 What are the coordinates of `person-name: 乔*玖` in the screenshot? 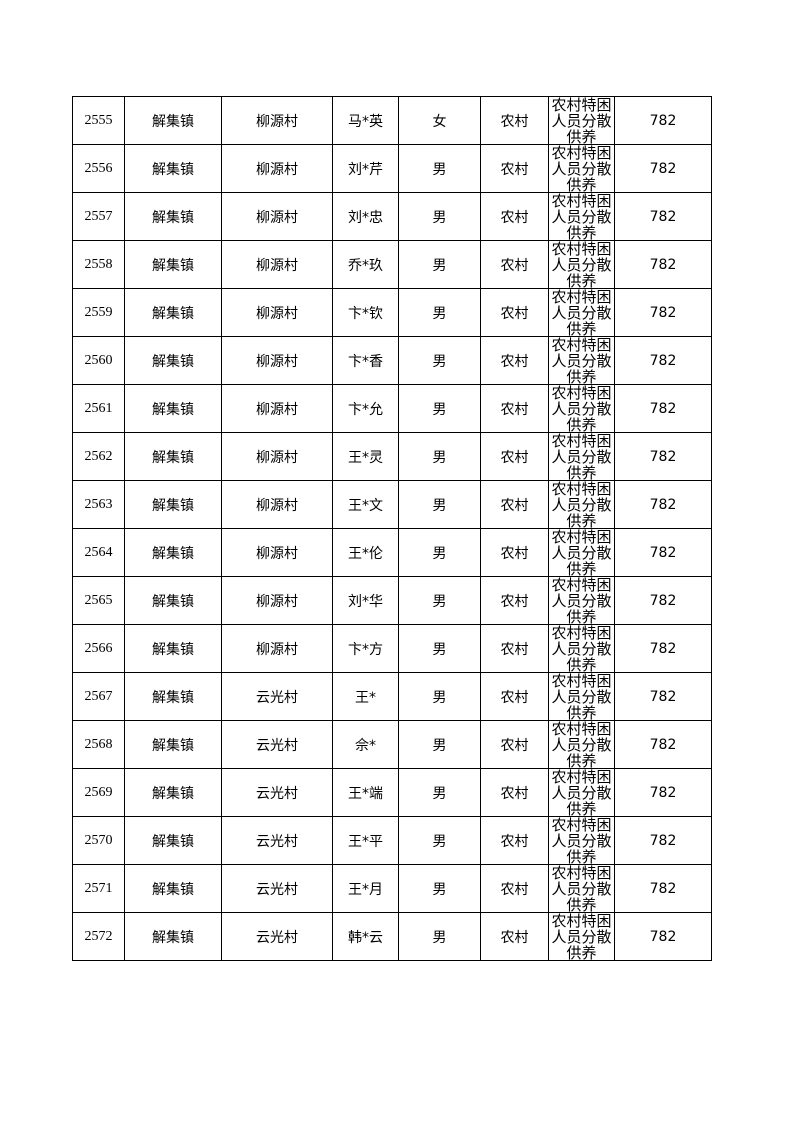 It's located at (365, 264).